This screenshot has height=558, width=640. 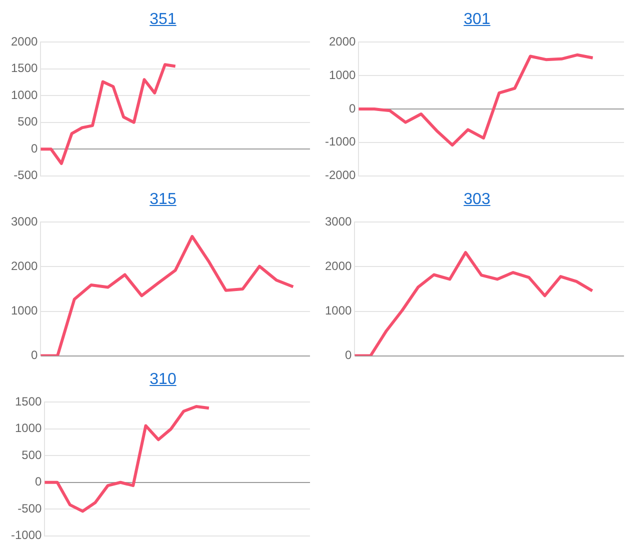 I want to click on chart-title: 315, so click(x=163, y=200).